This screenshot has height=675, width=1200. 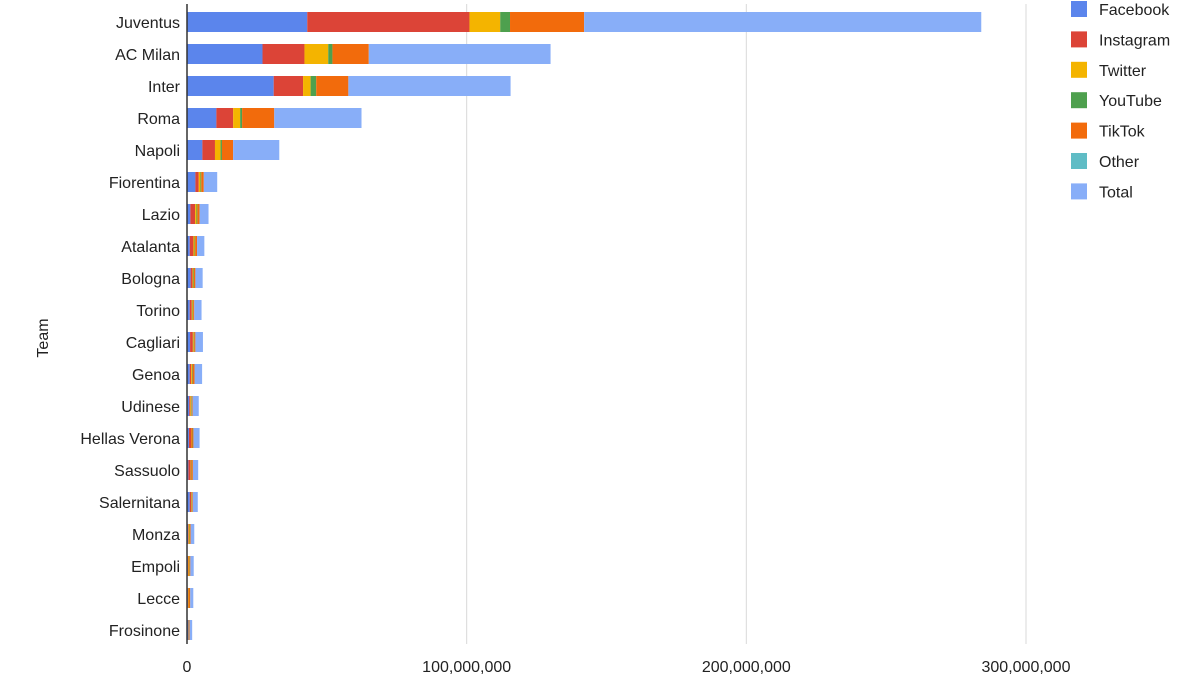 I want to click on legend-label: Facebook, so click(x=1134, y=10).